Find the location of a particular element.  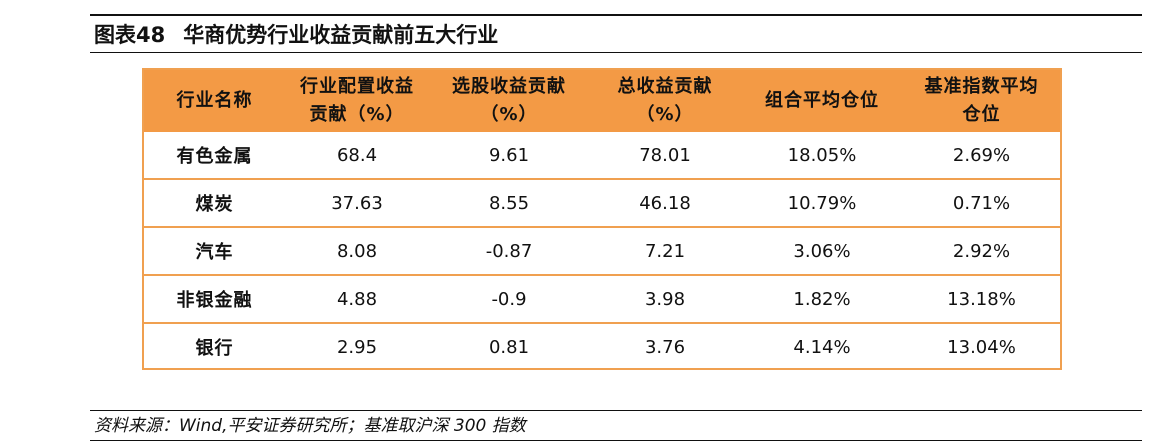

cell-total: 46.18 is located at coordinates (665, 202).